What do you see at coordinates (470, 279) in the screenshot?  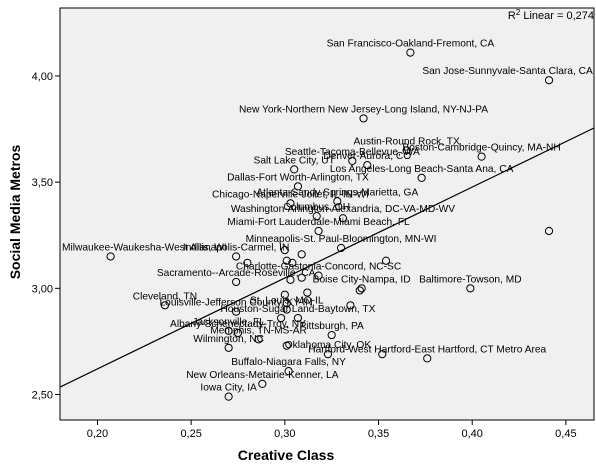 I see `point-label: Baltimore-Towson, MD` at bounding box center [470, 279].